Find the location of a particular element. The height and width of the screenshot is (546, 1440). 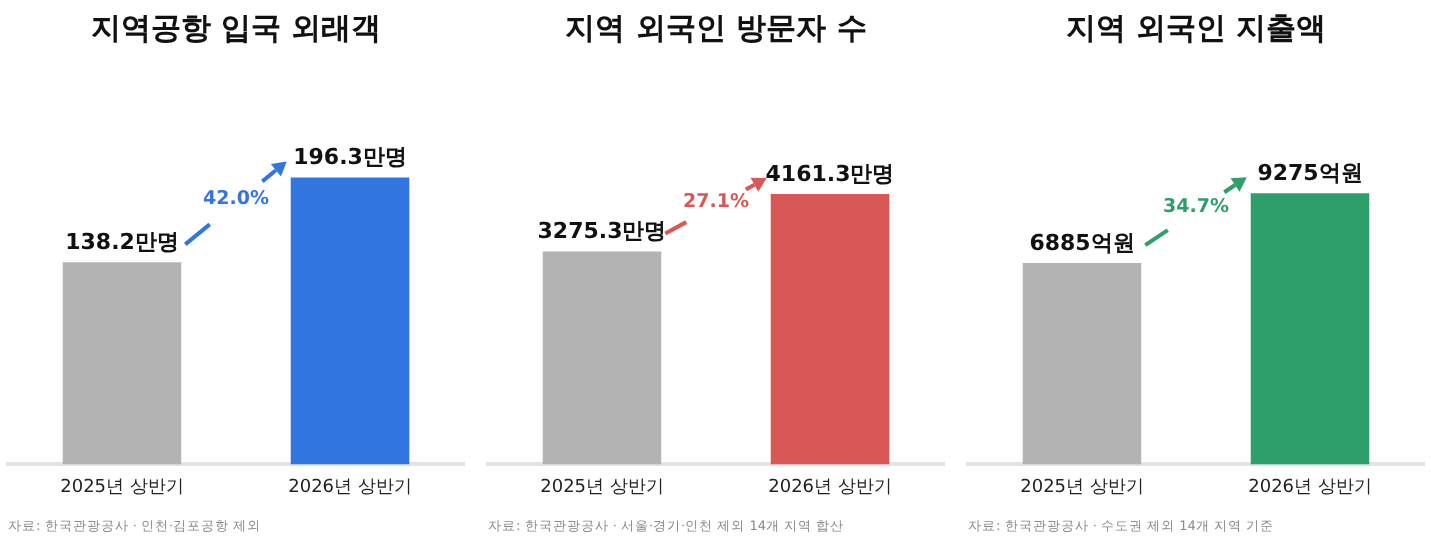

data-label: 3275.3만명 is located at coordinates (602, 231).